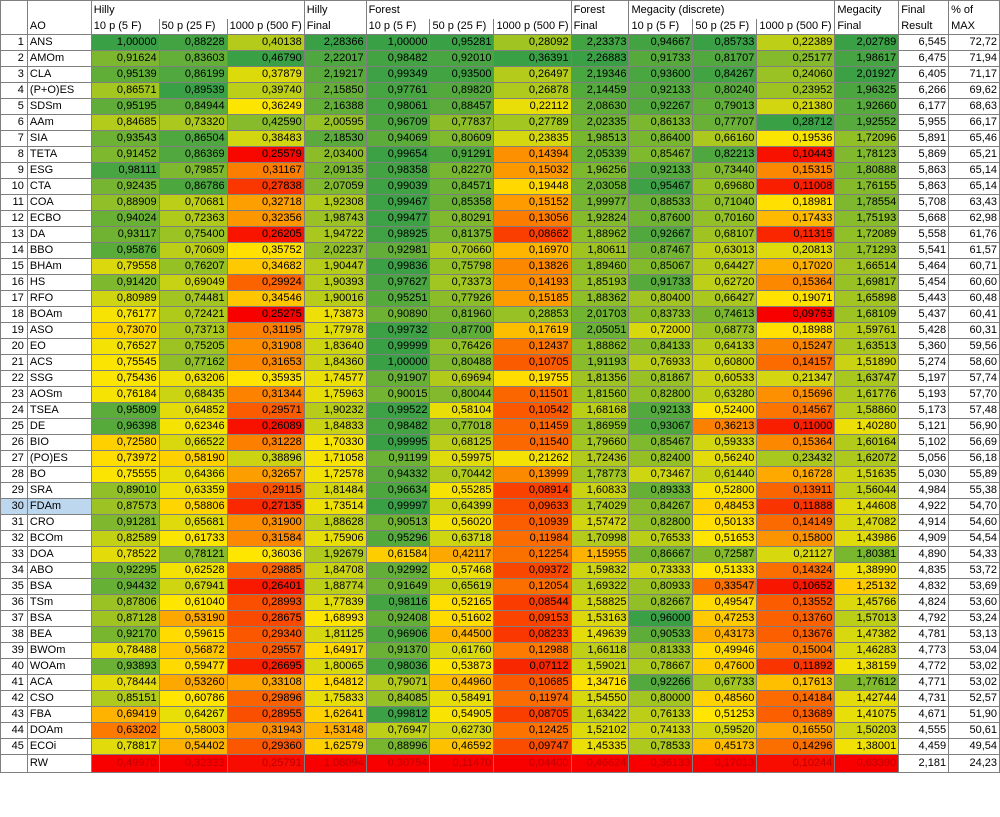 This screenshot has width=1000, height=817. What do you see at coordinates (265, 586) in the screenshot?
I see `hilly-1000p-cell: 0,26401` at bounding box center [265, 586].